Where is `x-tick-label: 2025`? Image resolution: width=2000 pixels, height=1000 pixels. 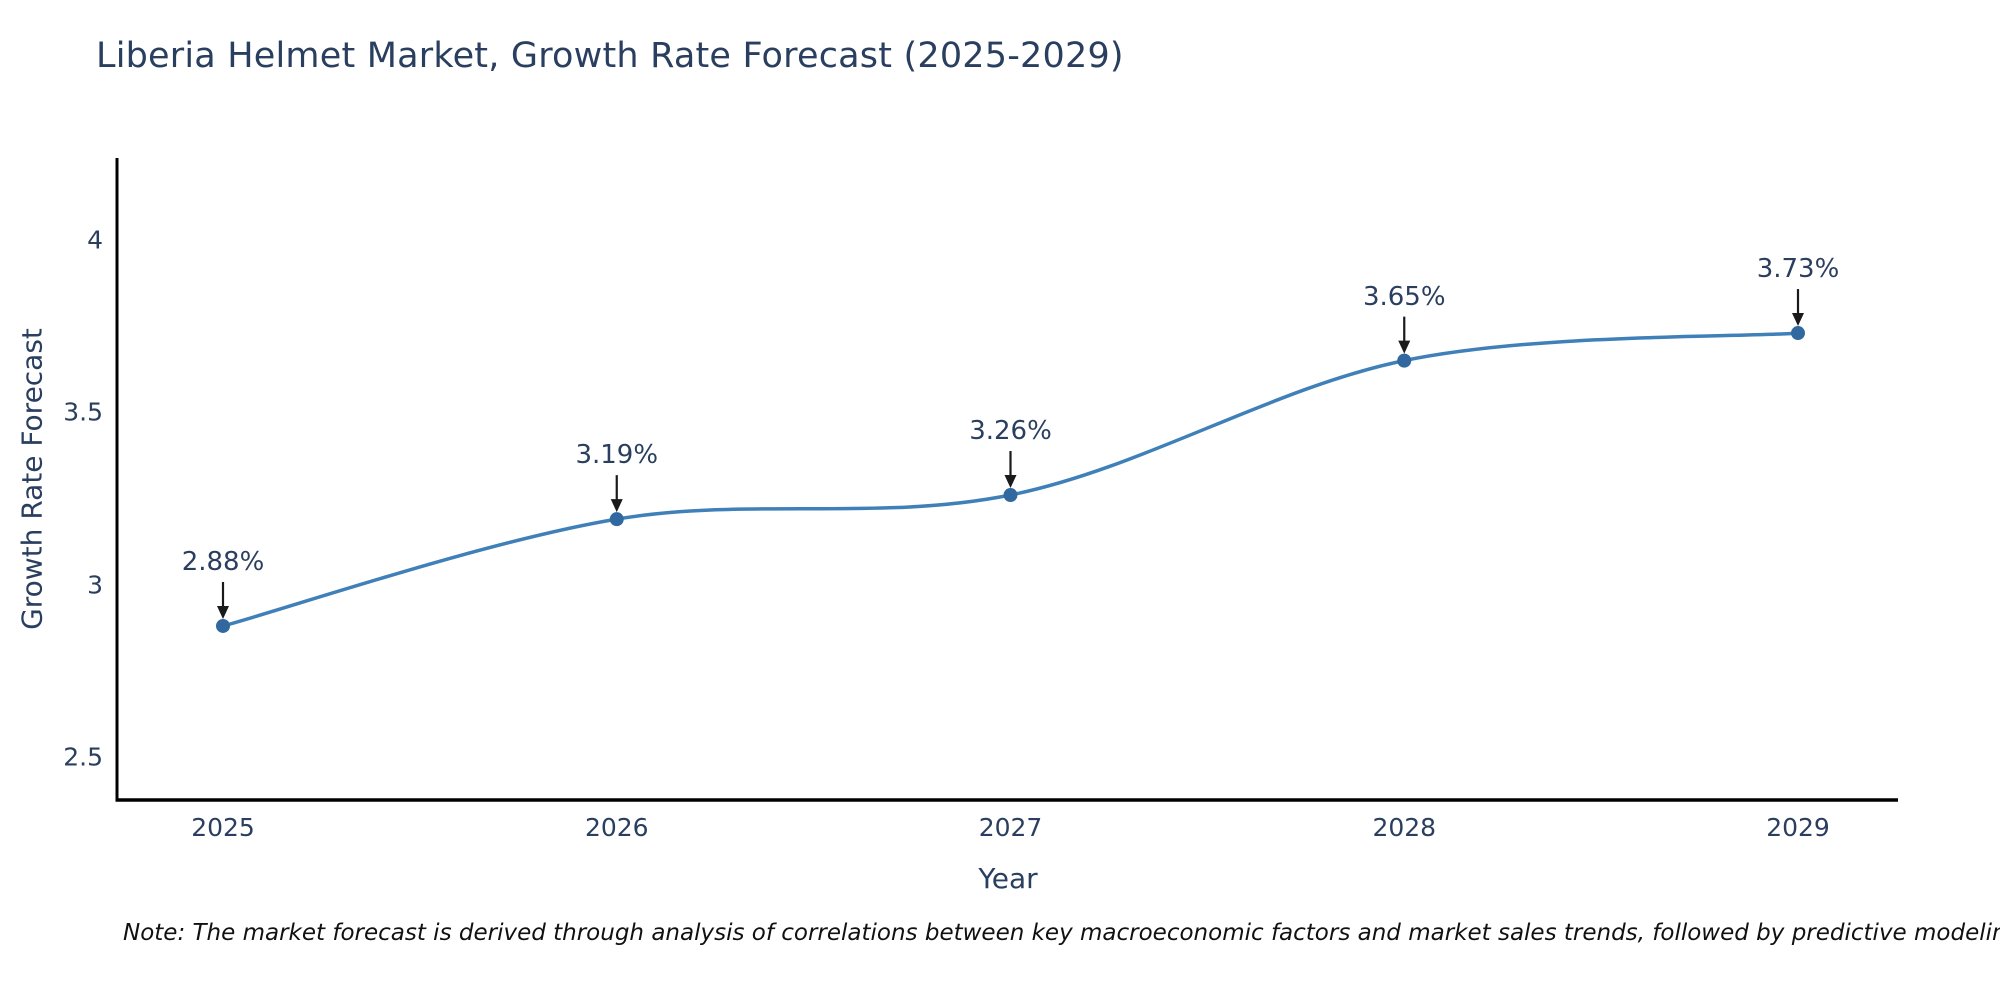 x-tick-label: 2025 is located at coordinates (223, 827).